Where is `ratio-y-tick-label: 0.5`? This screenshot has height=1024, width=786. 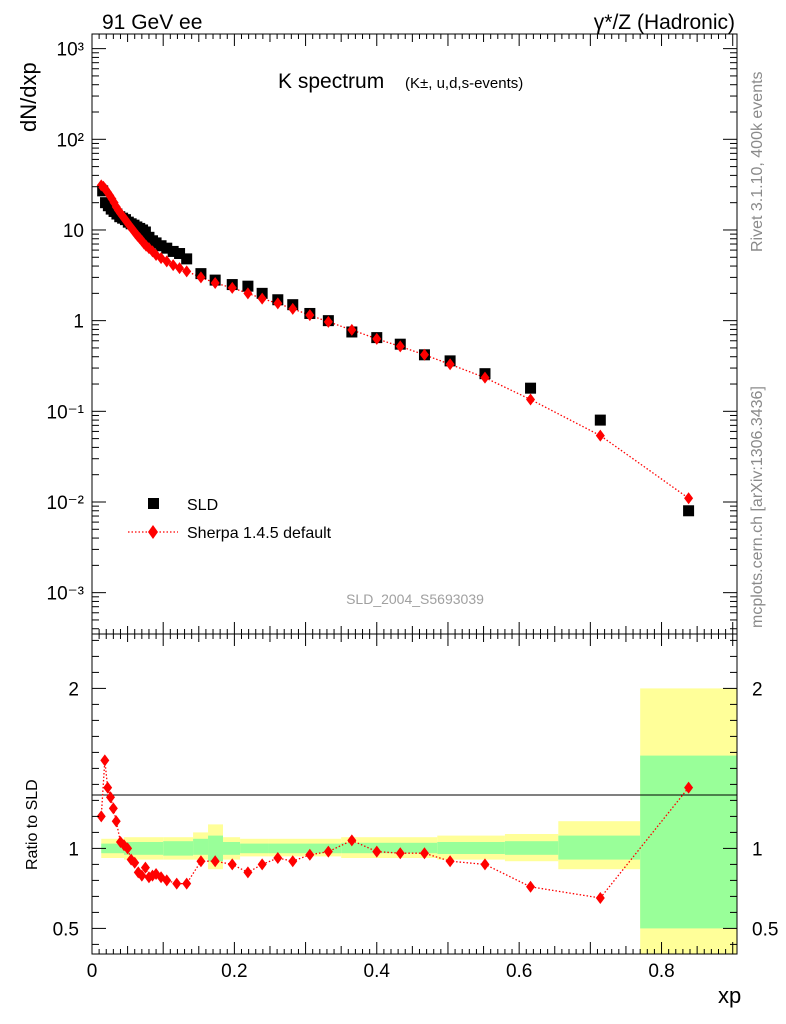
ratio-y-tick-label: 0.5 is located at coordinates (66, 929).